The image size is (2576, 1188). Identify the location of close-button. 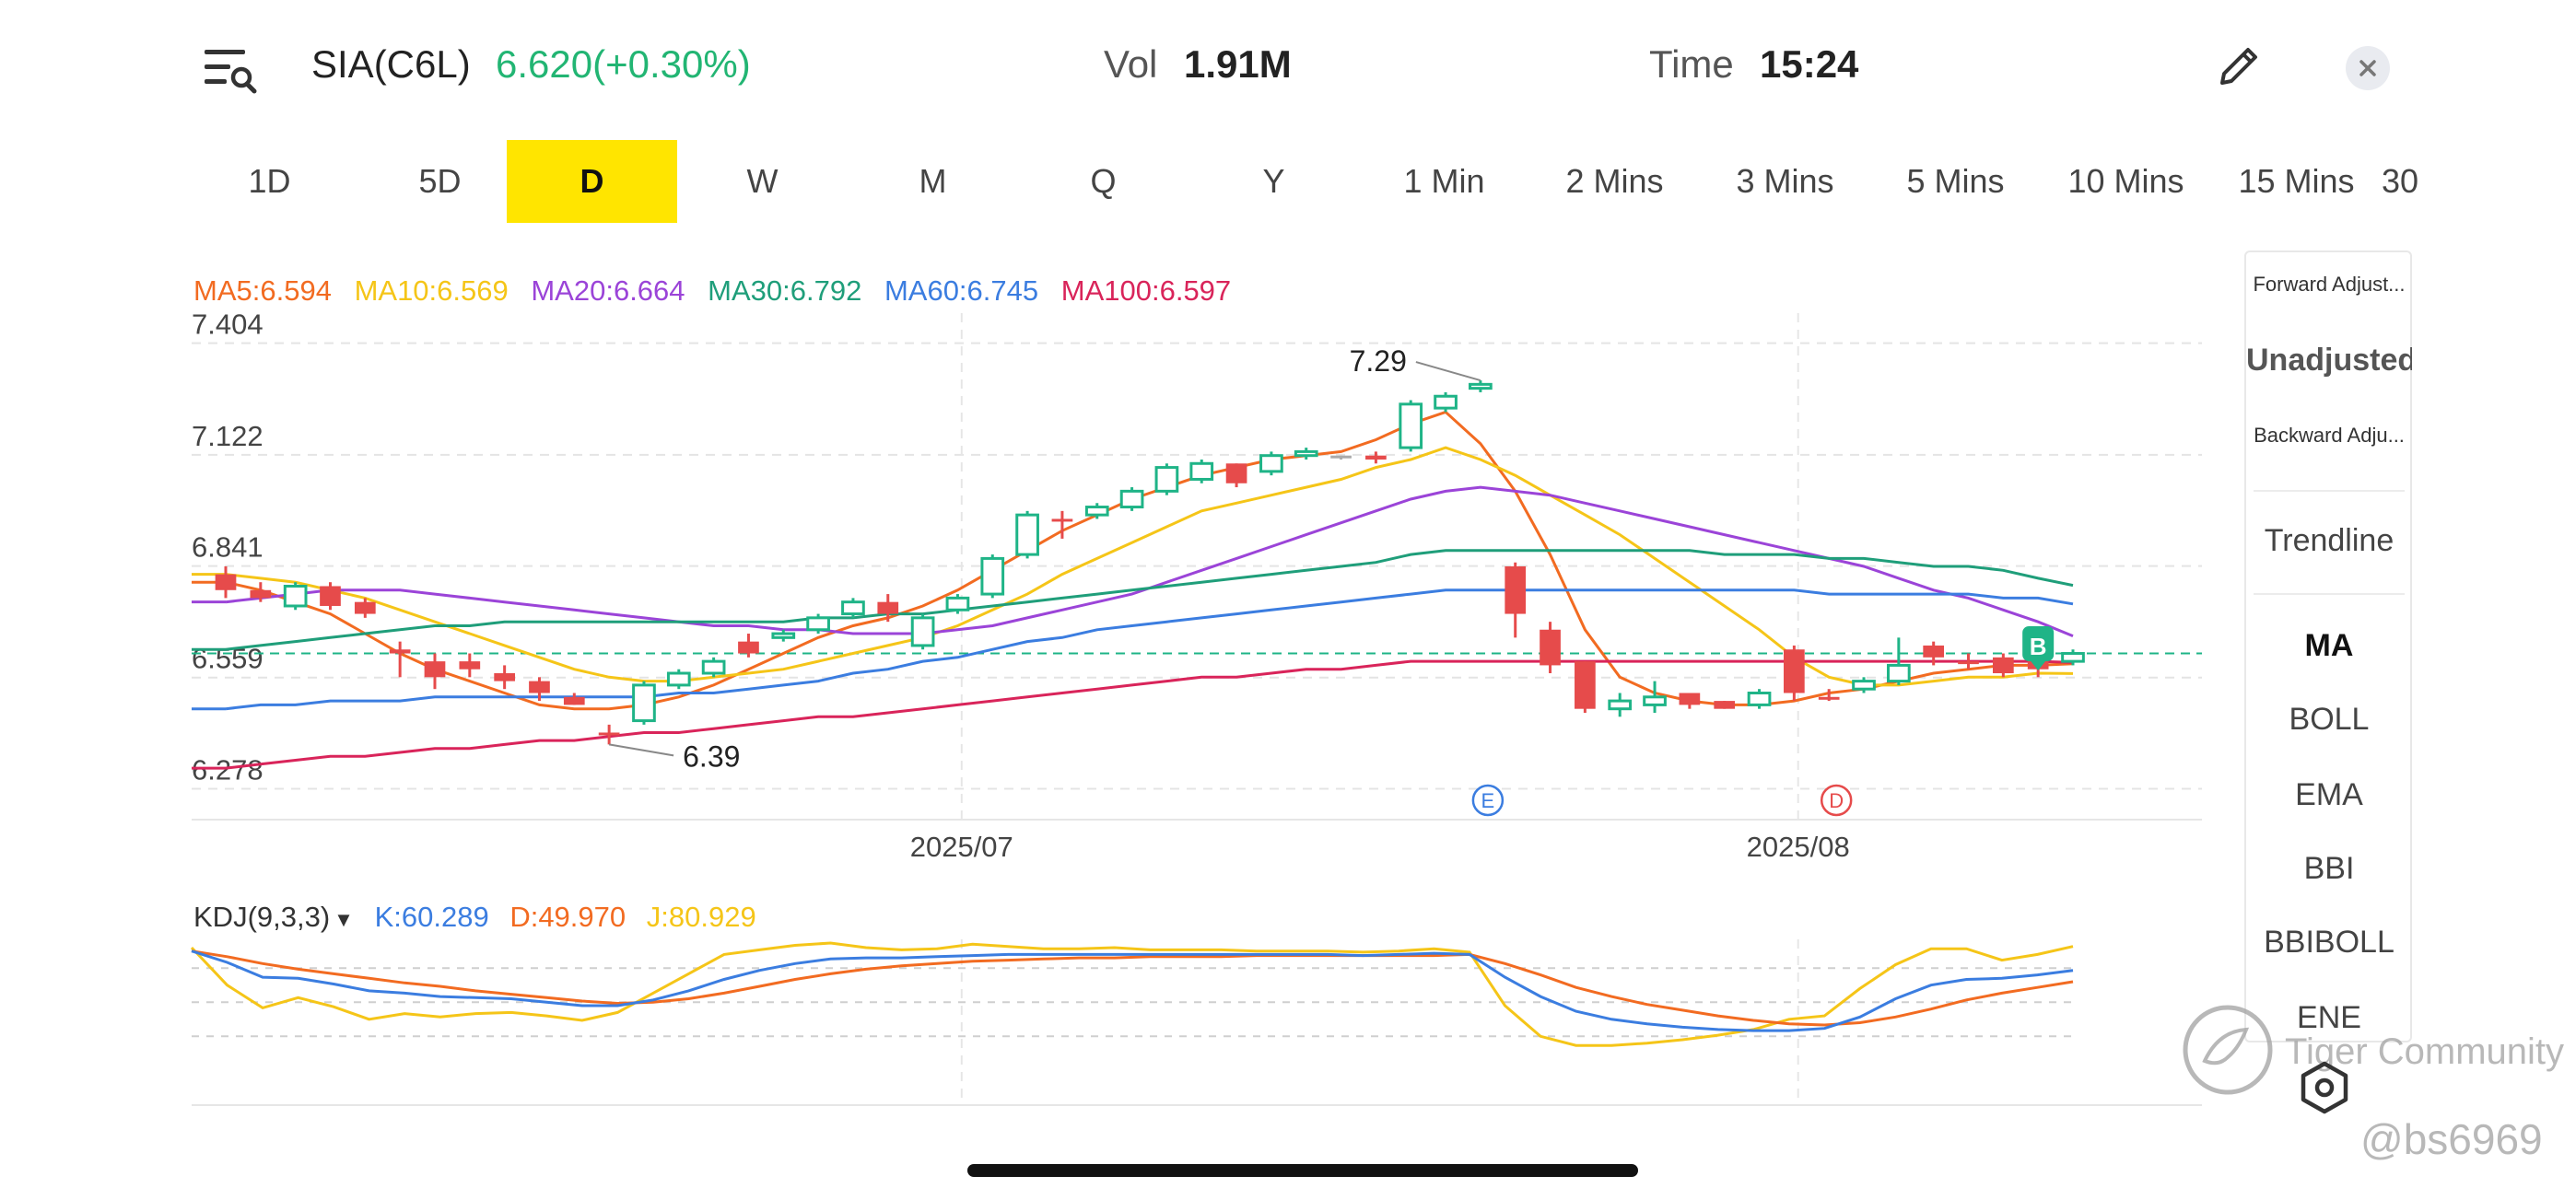
(2368, 68).